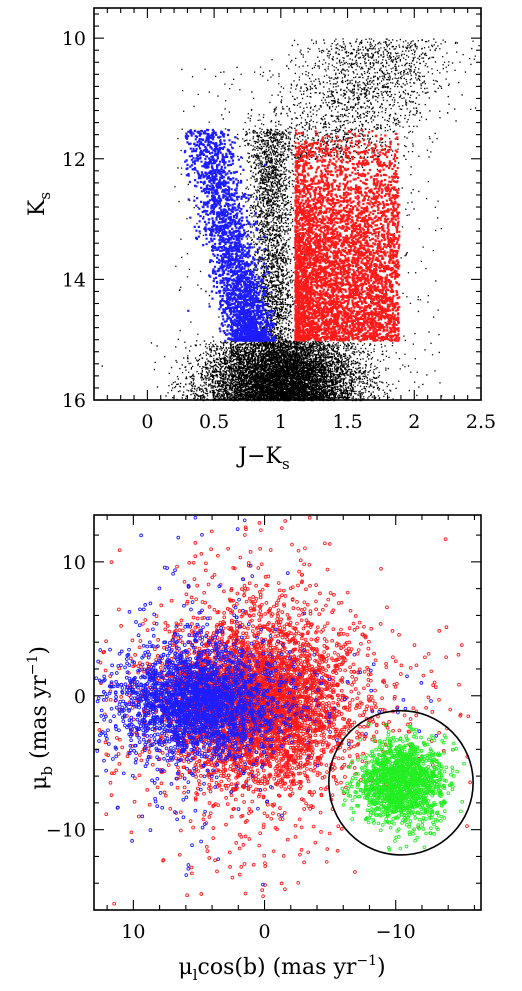  I want to click on pm-y-tick-label: −10, so click(66, 831).